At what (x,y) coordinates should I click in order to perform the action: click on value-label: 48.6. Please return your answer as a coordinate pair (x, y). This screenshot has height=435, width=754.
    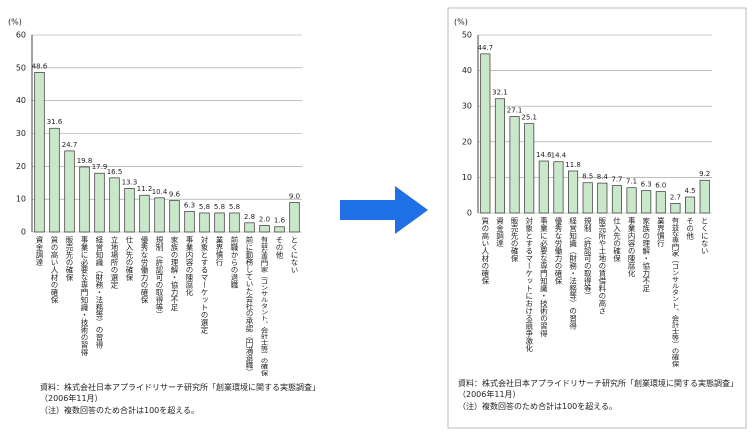
    Looking at the image, I should click on (40, 66).